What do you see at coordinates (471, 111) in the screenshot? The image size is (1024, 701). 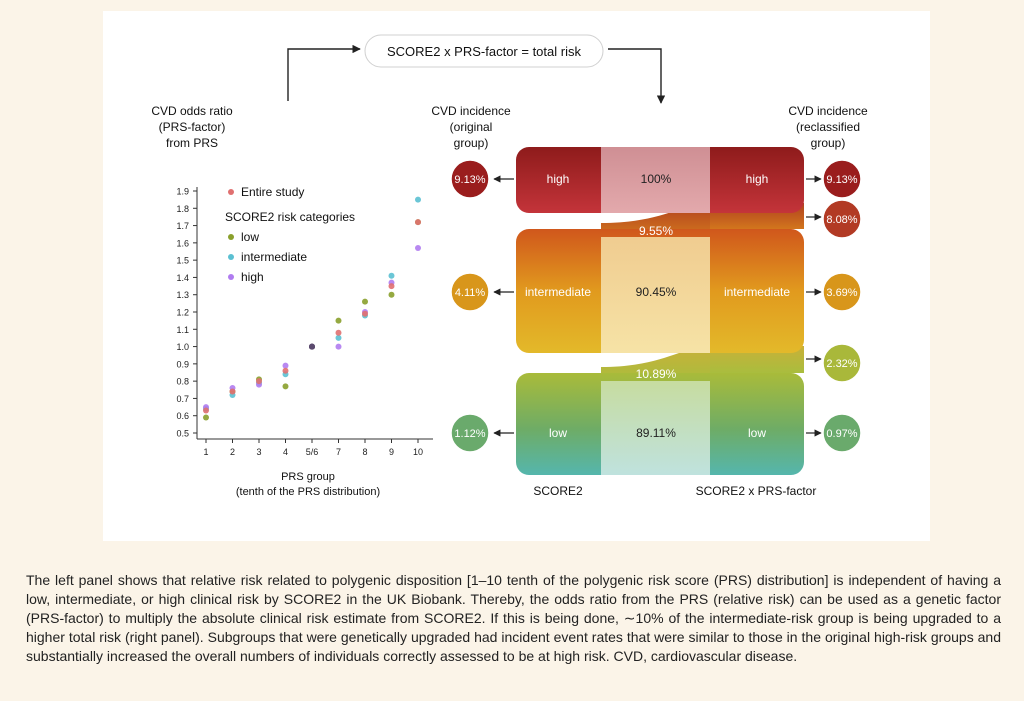 I see `flow-left-header-line: CVD incidence` at bounding box center [471, 111].